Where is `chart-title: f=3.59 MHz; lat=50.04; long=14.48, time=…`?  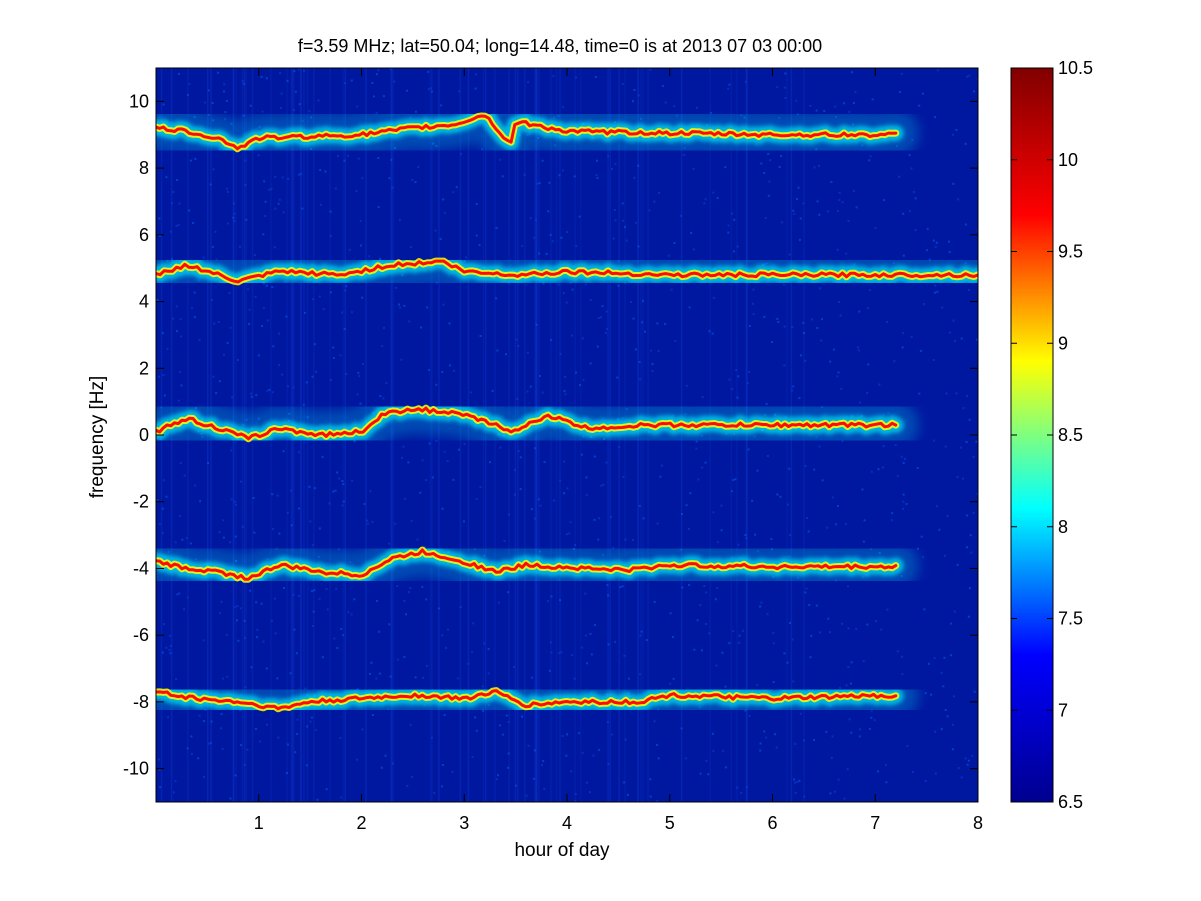
chart-title: f=3.59 MHz; lat=50.04; long=14.48, time=… is located at coordinates (560, 46).